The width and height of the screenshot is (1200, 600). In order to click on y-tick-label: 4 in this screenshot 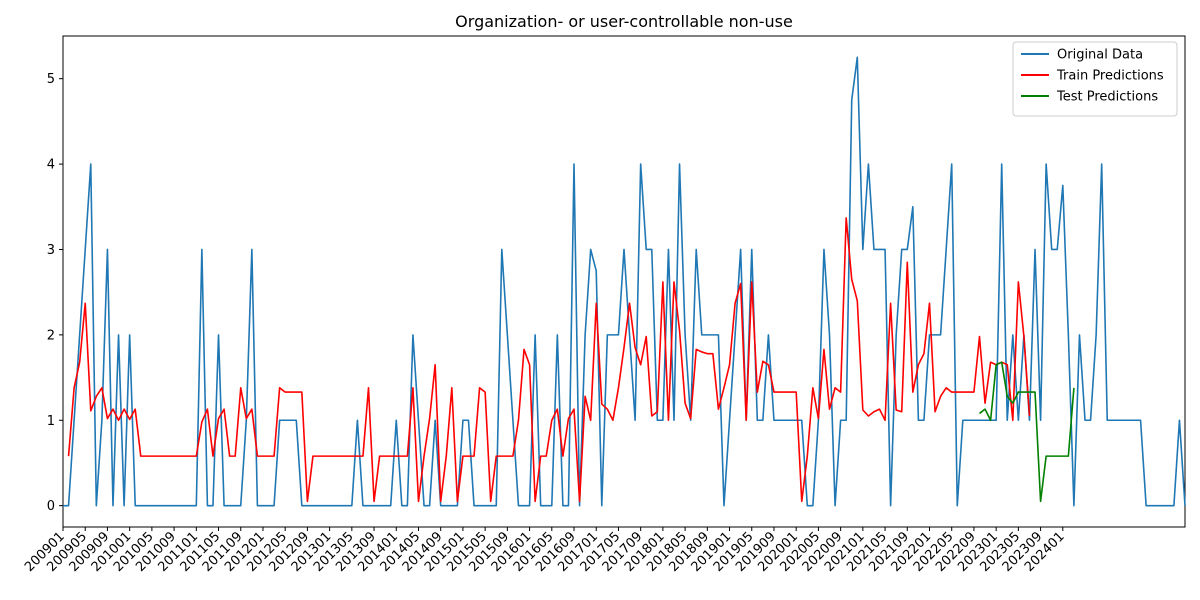, I will do `click(51, 165)`.